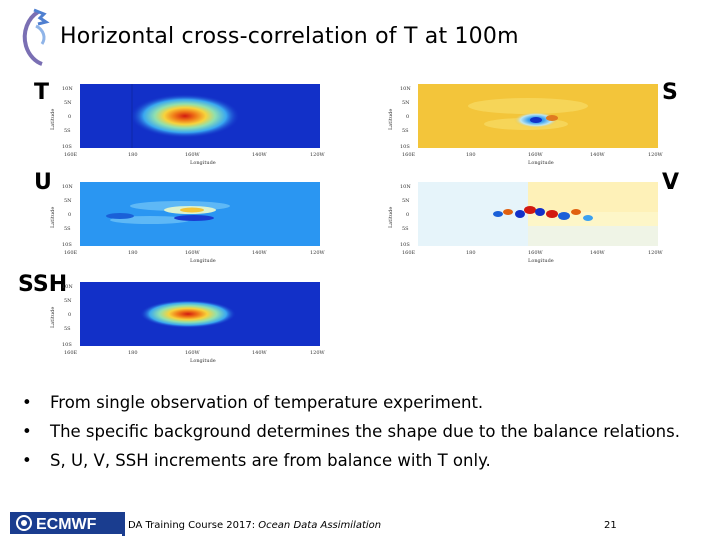 The image size is (720, 540). I want to click on panel-label-ssh: SSH, so click(43, 284).